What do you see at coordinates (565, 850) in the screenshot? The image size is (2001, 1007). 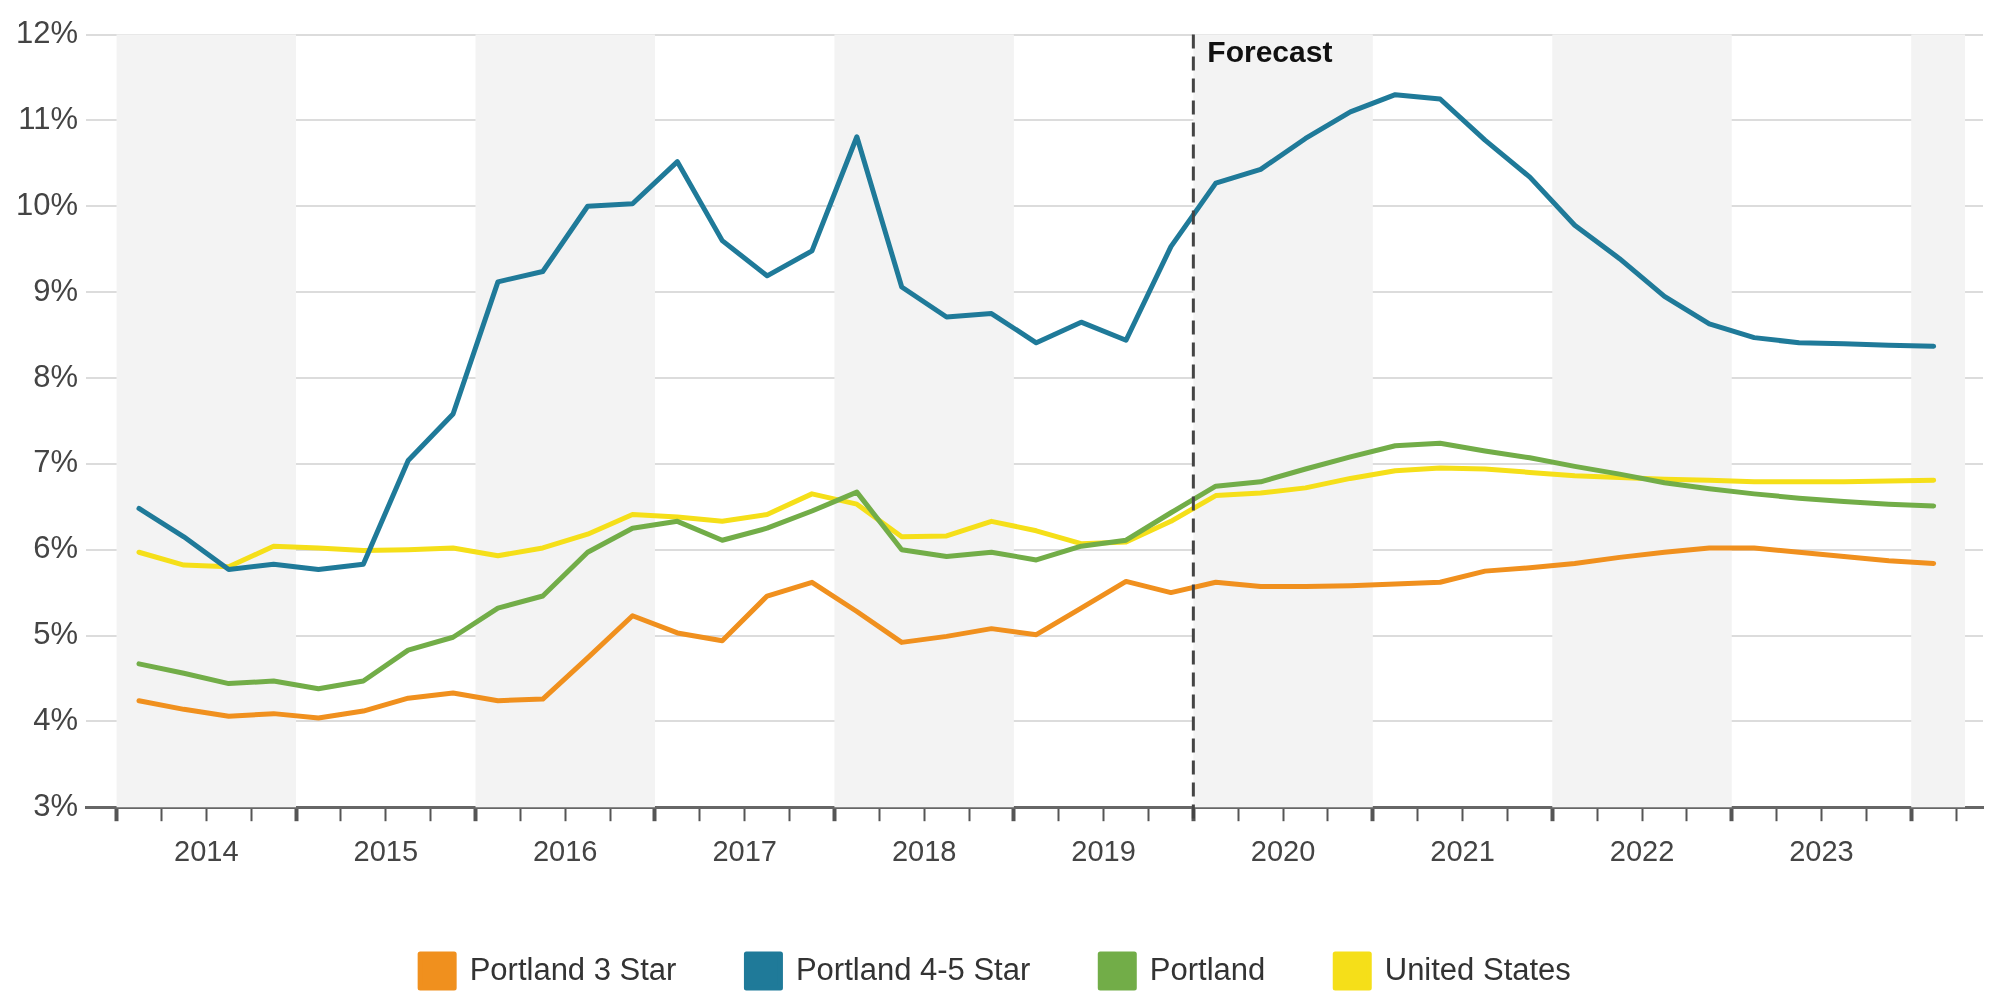 I see `x-tick-label: 2016` at bounding box center [565, 850].